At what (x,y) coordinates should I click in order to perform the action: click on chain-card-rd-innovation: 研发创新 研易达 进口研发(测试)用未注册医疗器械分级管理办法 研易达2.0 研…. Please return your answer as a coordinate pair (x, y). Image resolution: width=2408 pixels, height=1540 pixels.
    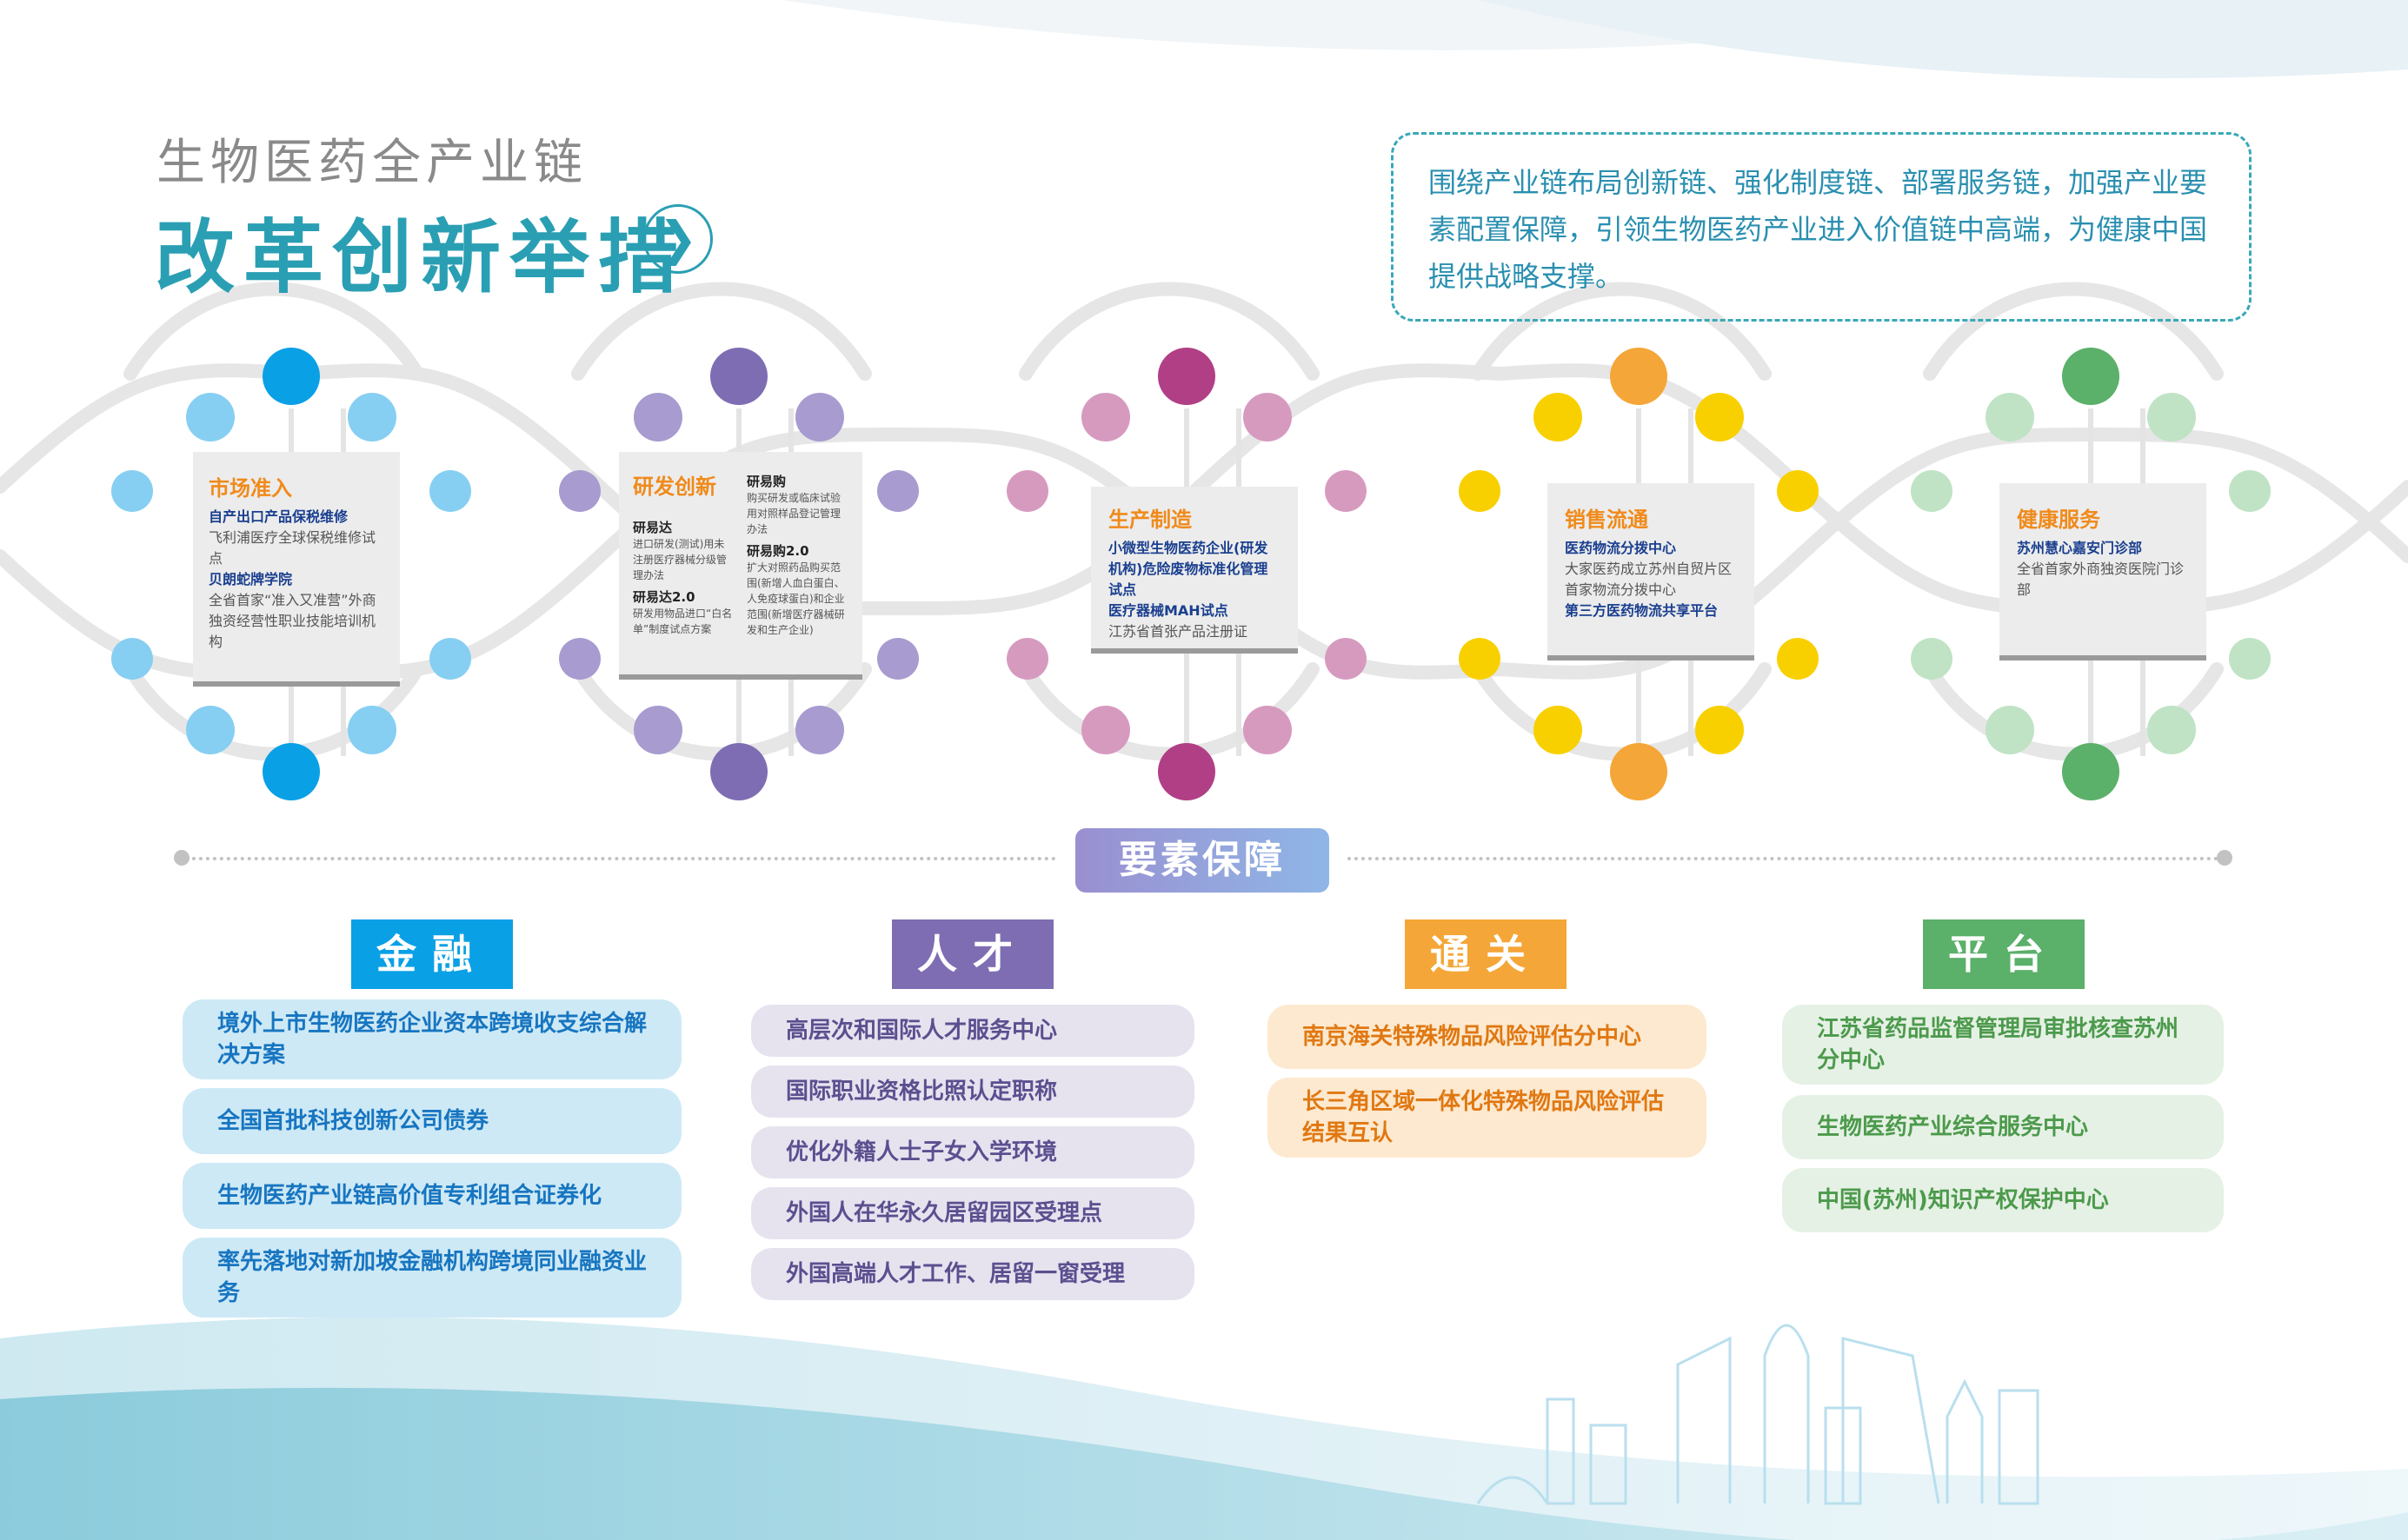
    Looking at the image, I should click on (740, 566).